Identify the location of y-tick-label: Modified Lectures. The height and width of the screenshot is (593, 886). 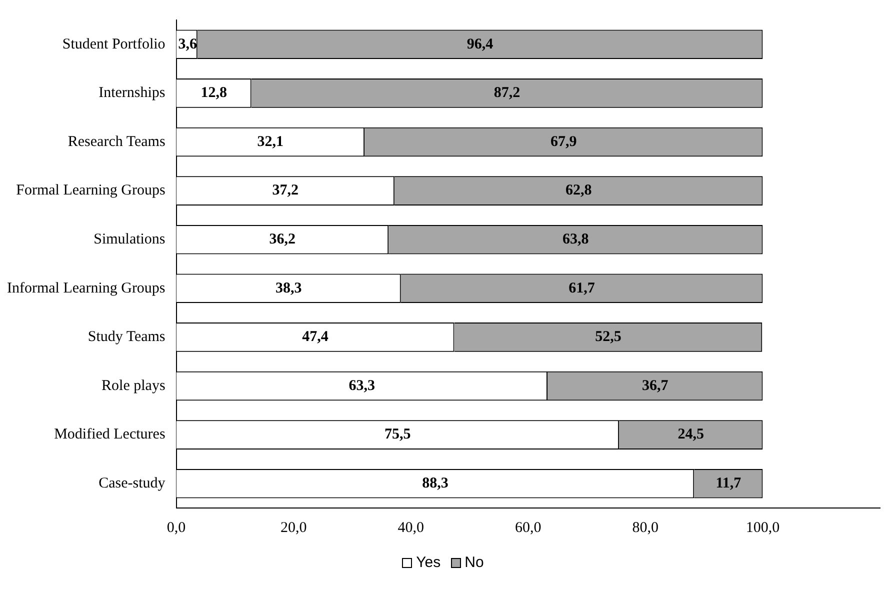
(110, 434).